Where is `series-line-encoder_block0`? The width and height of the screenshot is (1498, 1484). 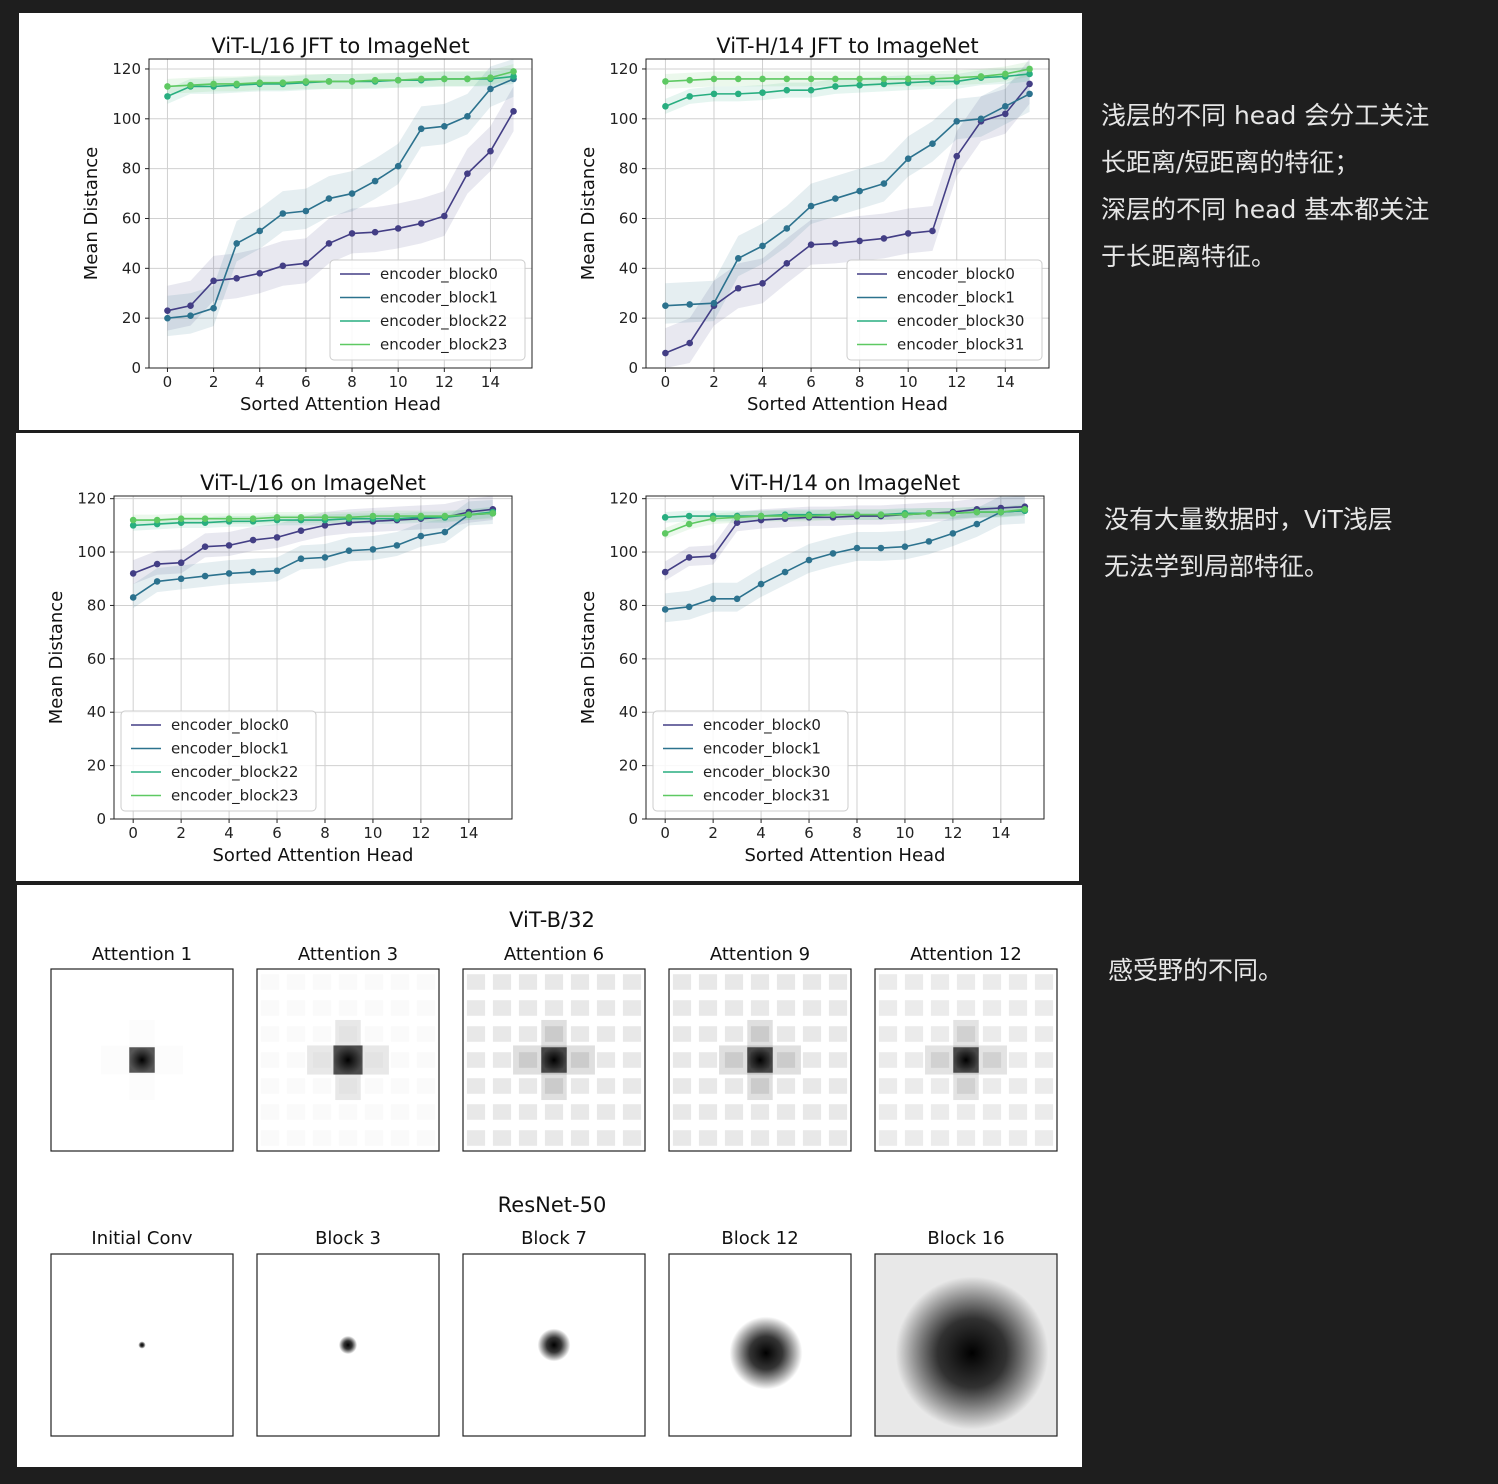 series-line-encoder_block0 is located at coordinates (844, 539).